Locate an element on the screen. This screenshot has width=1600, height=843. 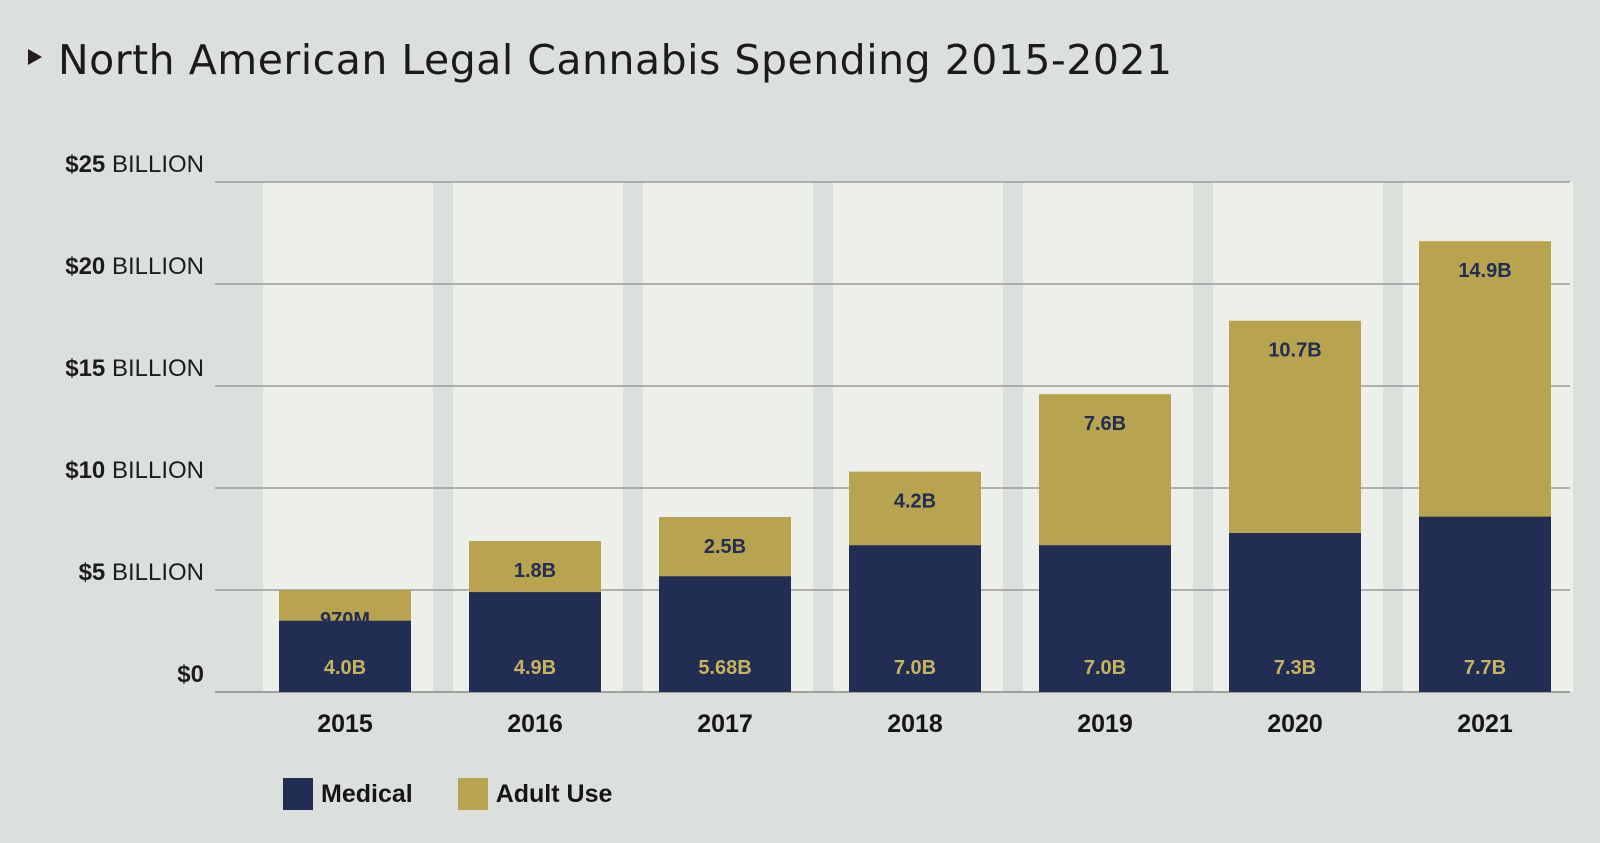
data-label-medical: 4.9B is located at coordinates (535, 668).